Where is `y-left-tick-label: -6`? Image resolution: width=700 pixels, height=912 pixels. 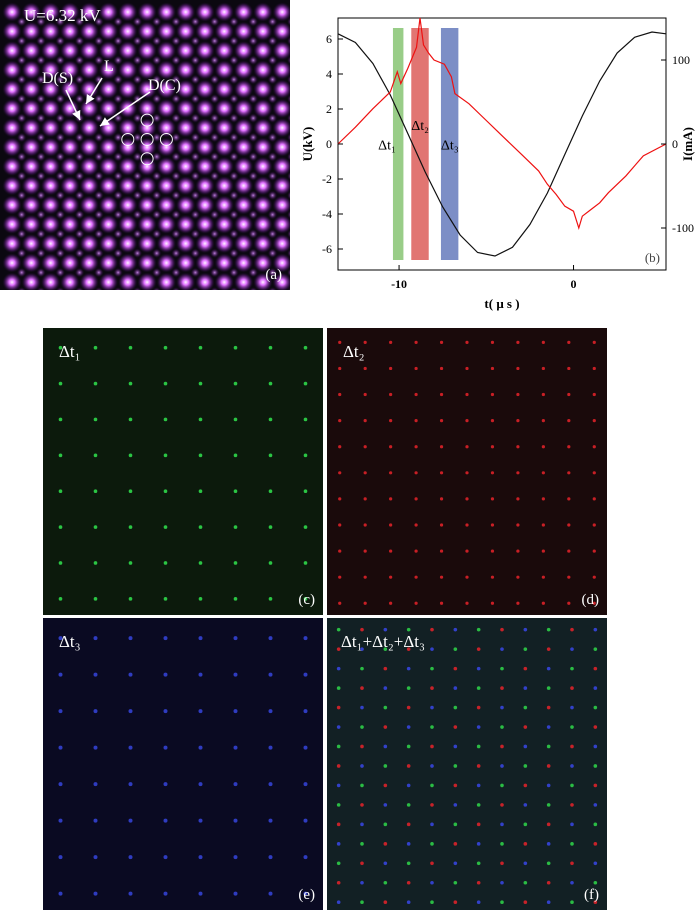 y-left-tick-label: -6 is located at coordinates (327, 249).